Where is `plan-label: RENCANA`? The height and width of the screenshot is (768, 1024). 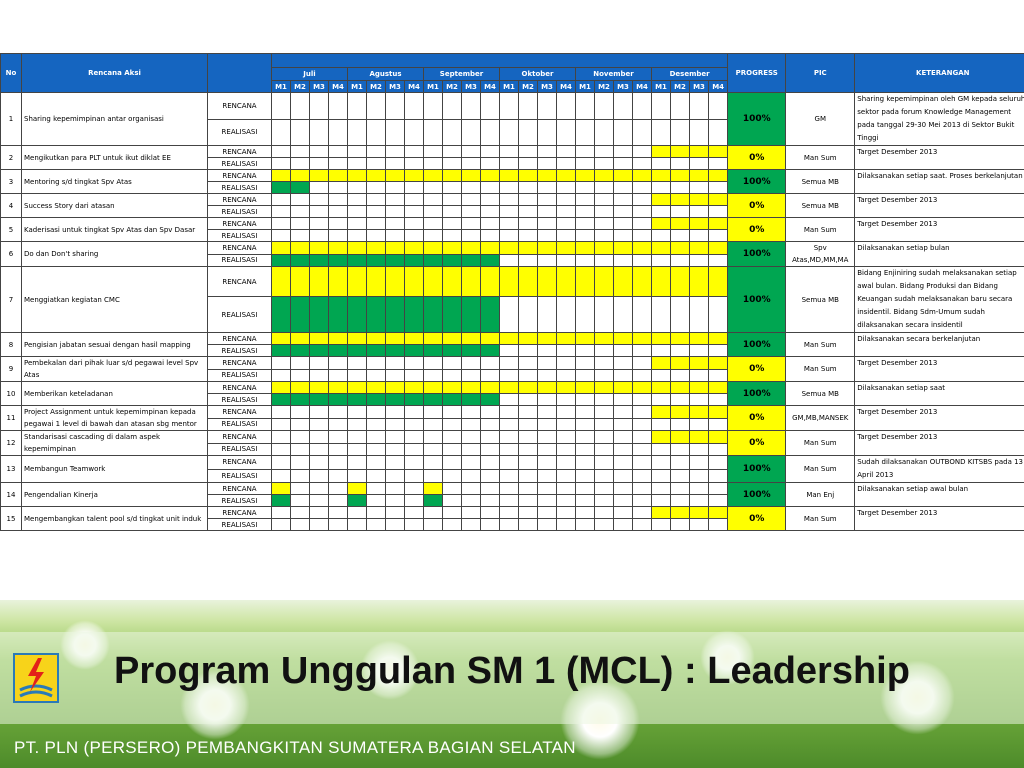 plan-label: RENCANA is located at coordinates (239, 412).